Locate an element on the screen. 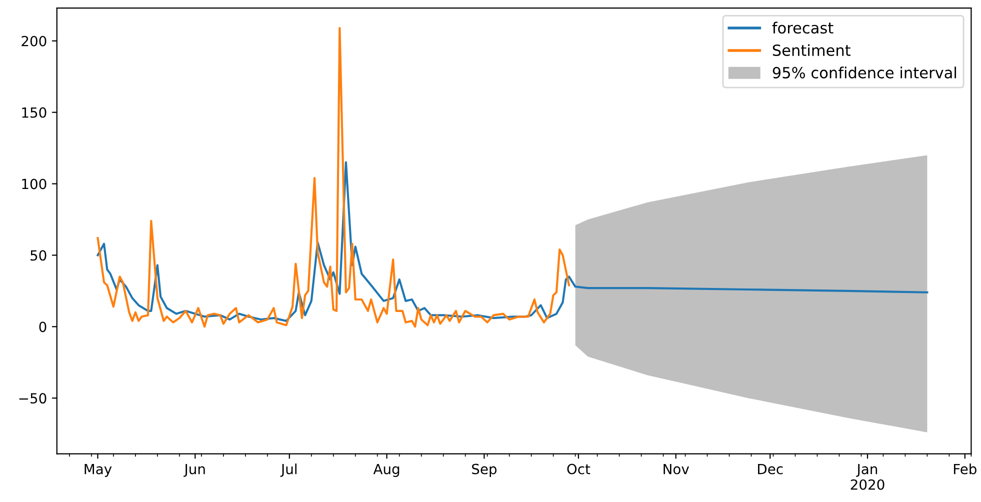  legend-label: Sentiment is located at coordinates (811, 50).